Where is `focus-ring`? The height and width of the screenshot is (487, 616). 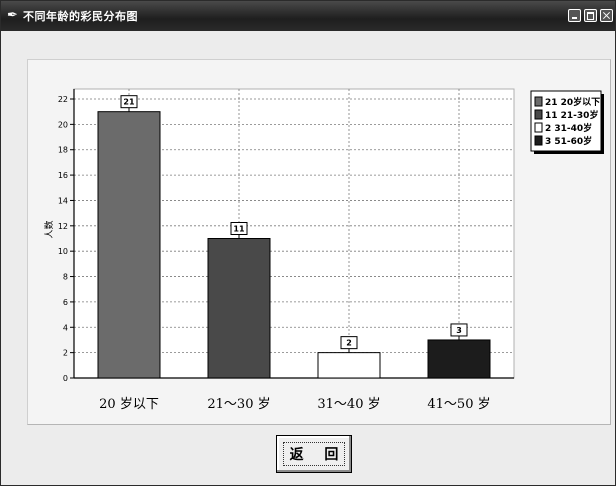 focus-ring is located at coordinates (314, 454).